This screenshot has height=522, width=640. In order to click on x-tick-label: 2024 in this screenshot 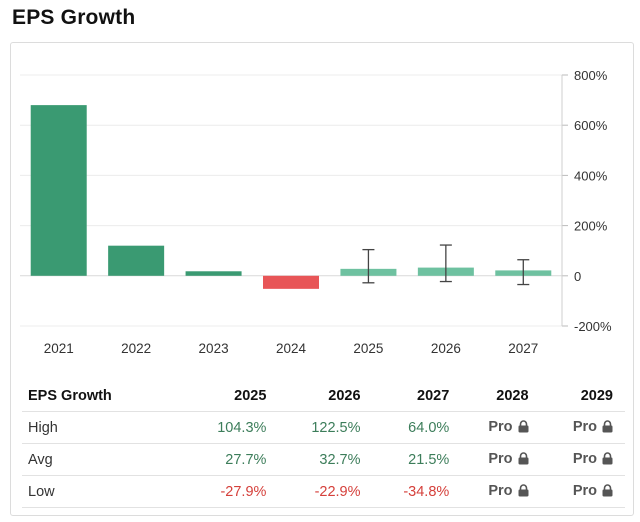, I will do `click(291, 348)`.